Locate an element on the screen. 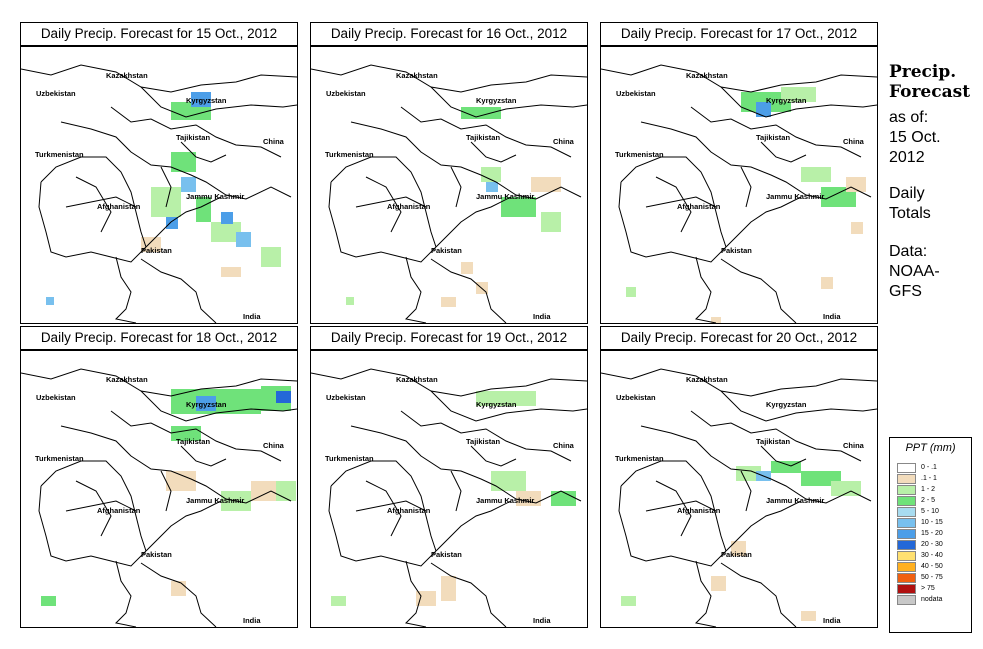  map-canvas is located at coordinates (159, 193).